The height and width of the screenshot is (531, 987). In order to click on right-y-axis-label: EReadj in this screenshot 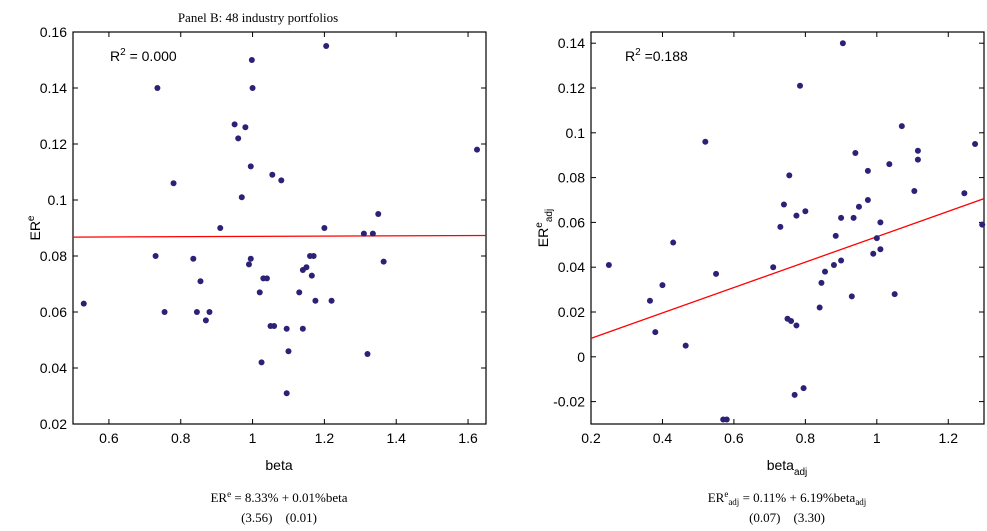, I will do `click(544, 228)`.